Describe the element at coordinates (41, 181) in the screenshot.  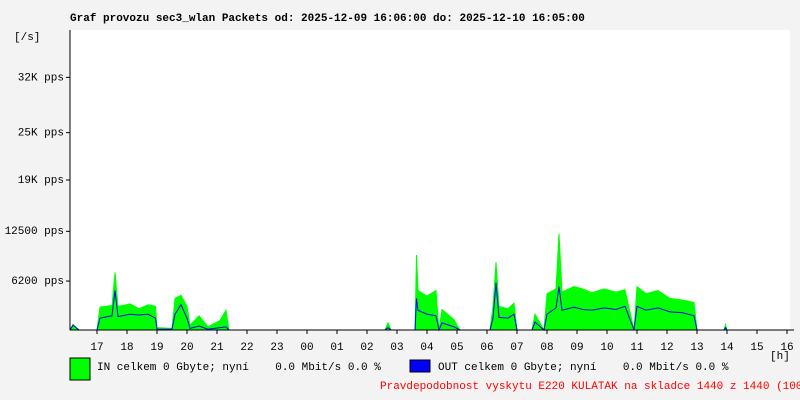
I see `y-tick-label: 19K pps` at that location.